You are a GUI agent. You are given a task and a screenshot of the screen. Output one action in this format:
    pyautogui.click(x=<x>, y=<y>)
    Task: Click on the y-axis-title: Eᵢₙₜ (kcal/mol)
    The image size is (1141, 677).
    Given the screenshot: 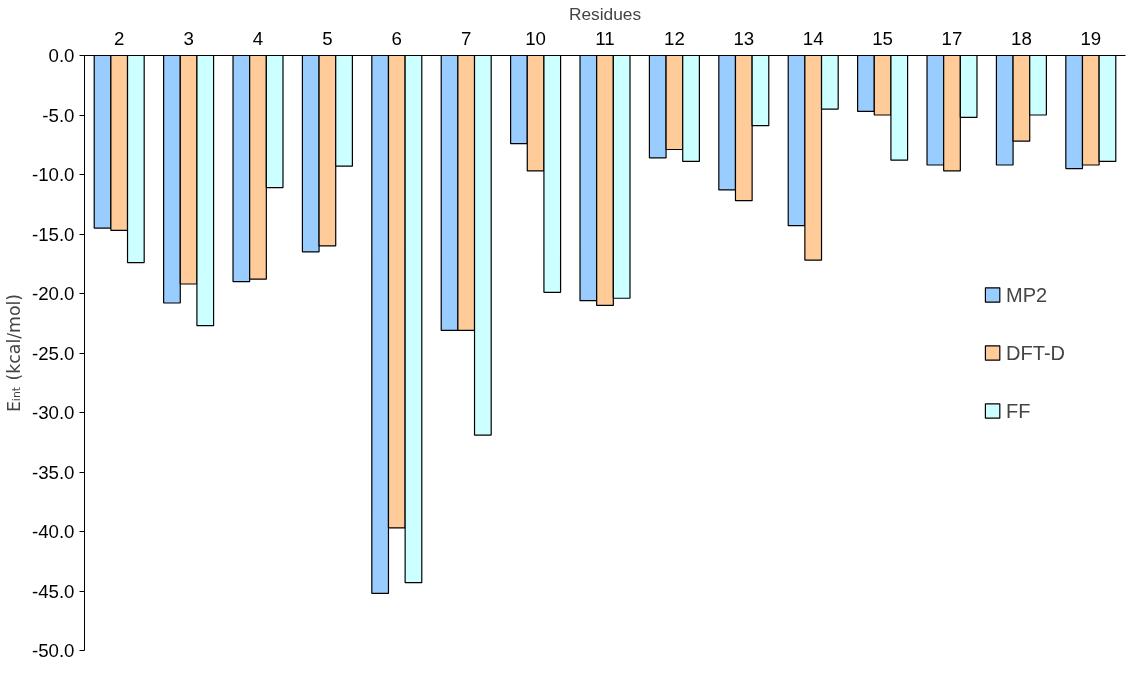 What is the action you would take?
    pyautogui.click(x=13, y=353)
    